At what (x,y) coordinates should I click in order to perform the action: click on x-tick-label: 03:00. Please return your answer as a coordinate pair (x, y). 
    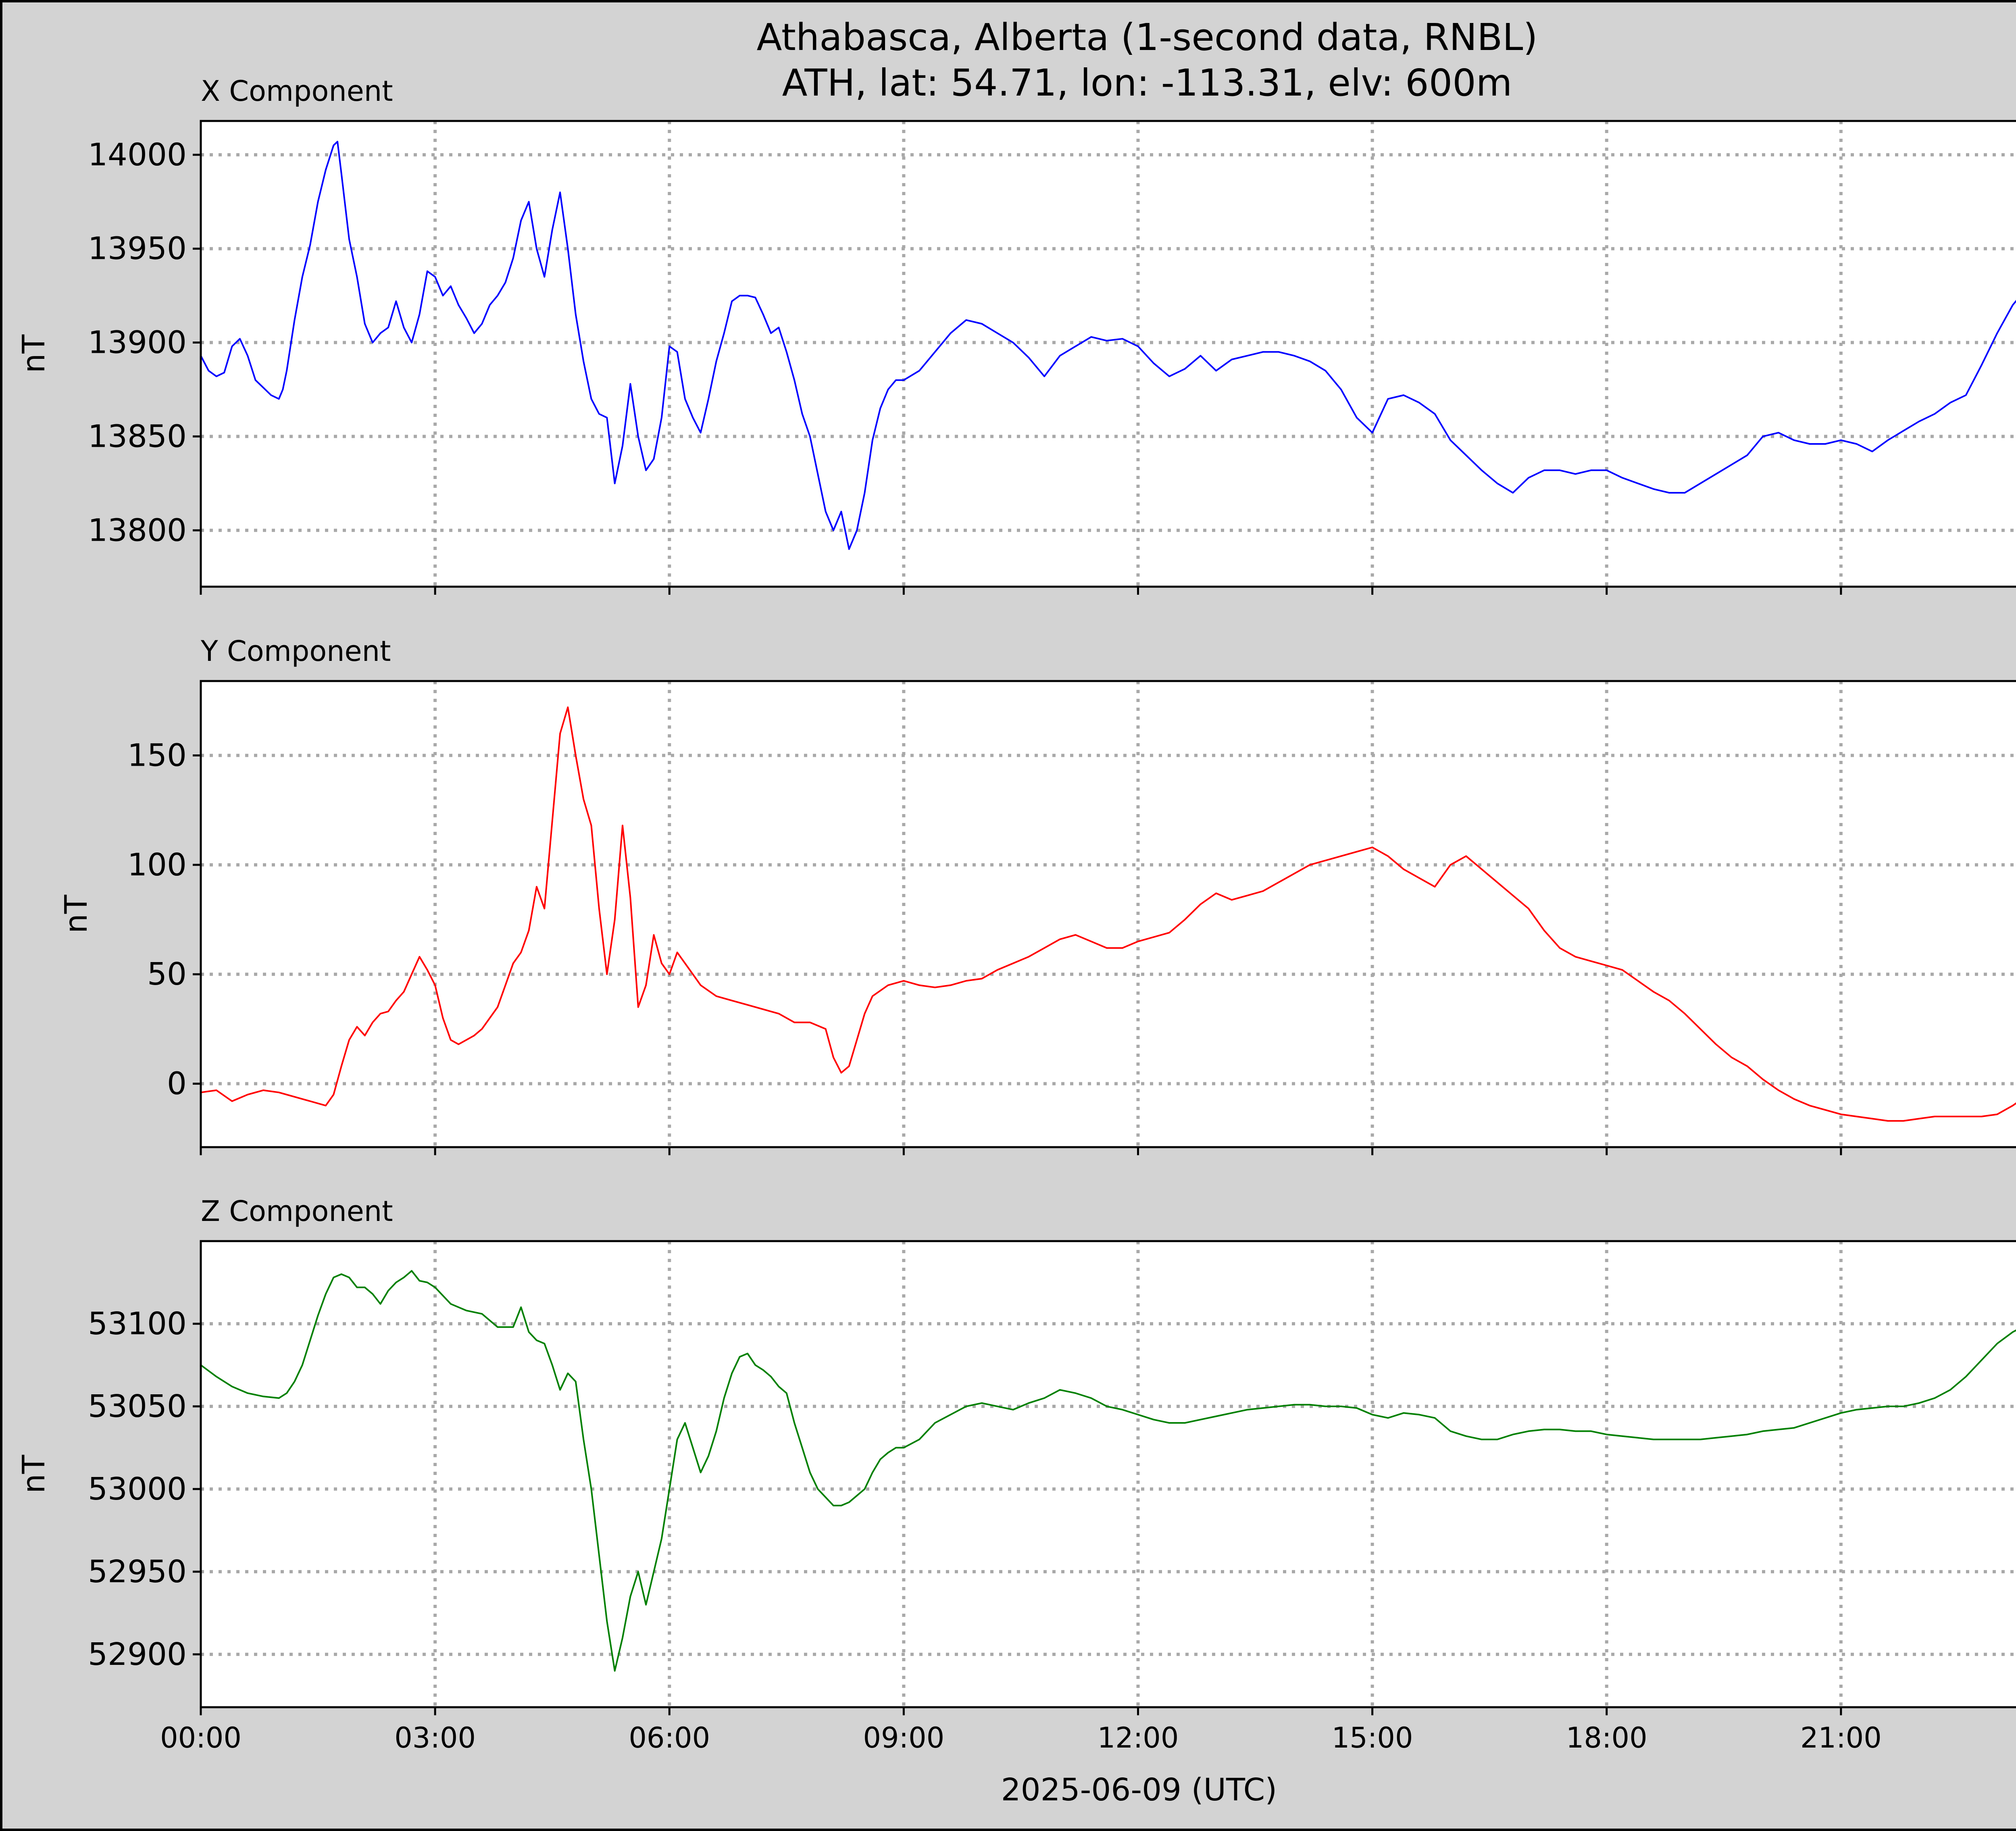
    Looking at the image, I should click on (435, 1737).